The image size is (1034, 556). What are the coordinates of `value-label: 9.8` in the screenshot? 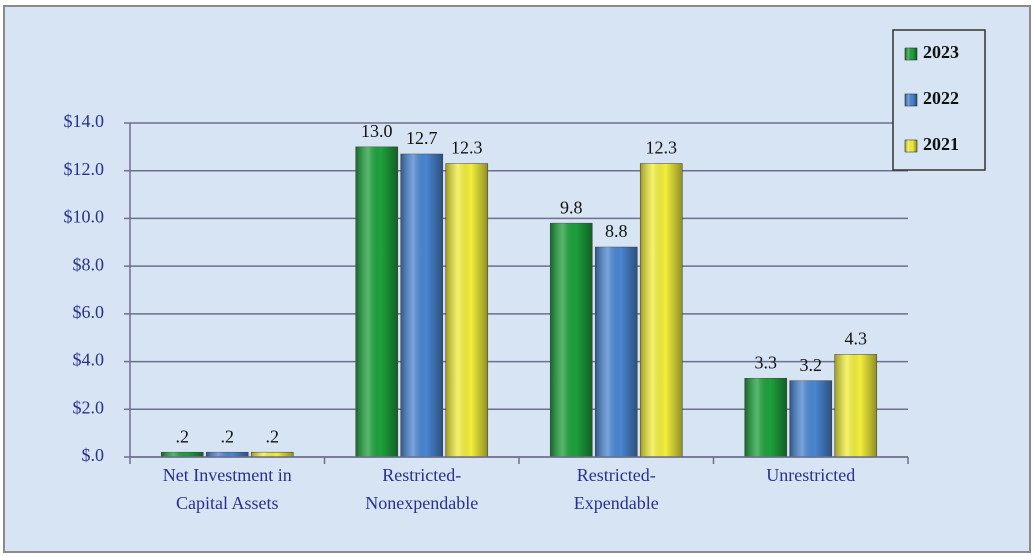 It's located at (571, 207).